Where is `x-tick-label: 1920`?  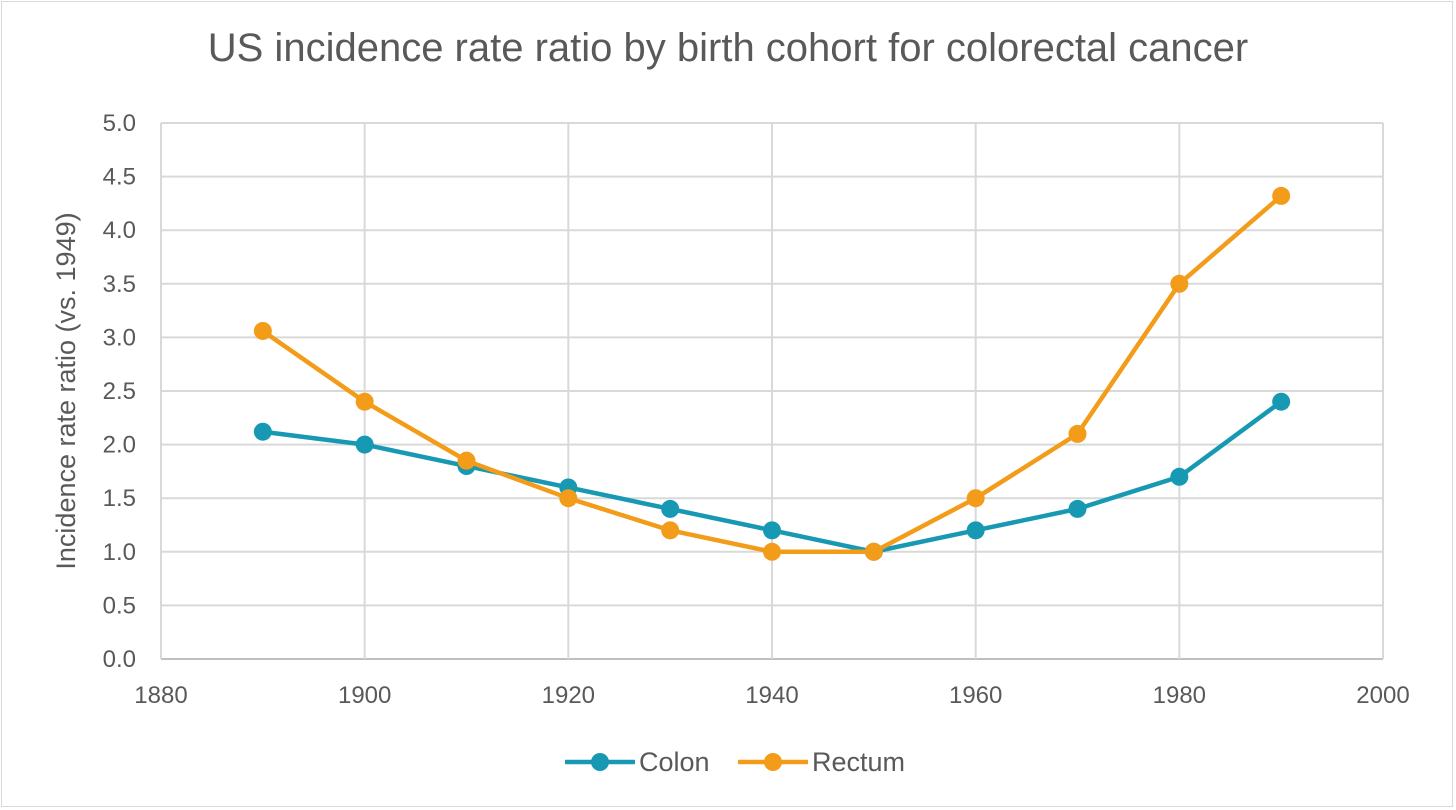 x-tick-label: 1920 is located at coordinates (568, 695).